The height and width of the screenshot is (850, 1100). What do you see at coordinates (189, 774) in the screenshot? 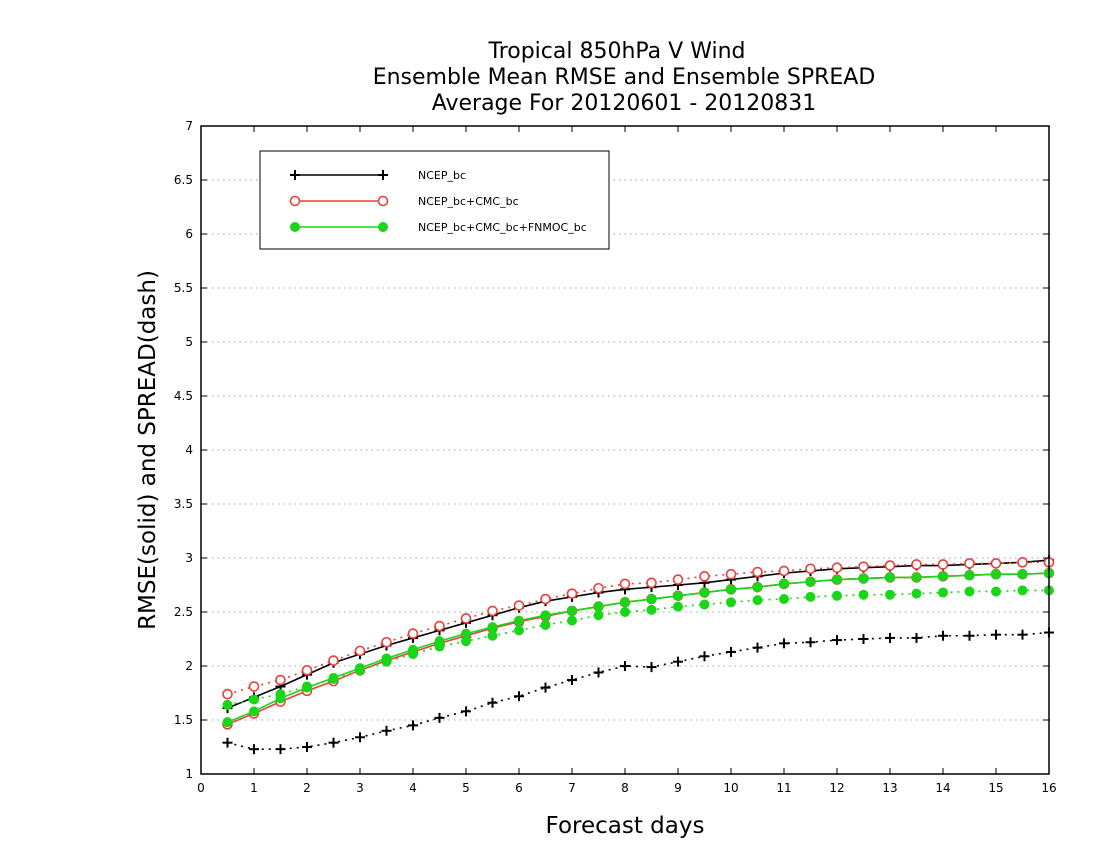
I see `y-tick-label: 1` at bounding box center [189, 774].